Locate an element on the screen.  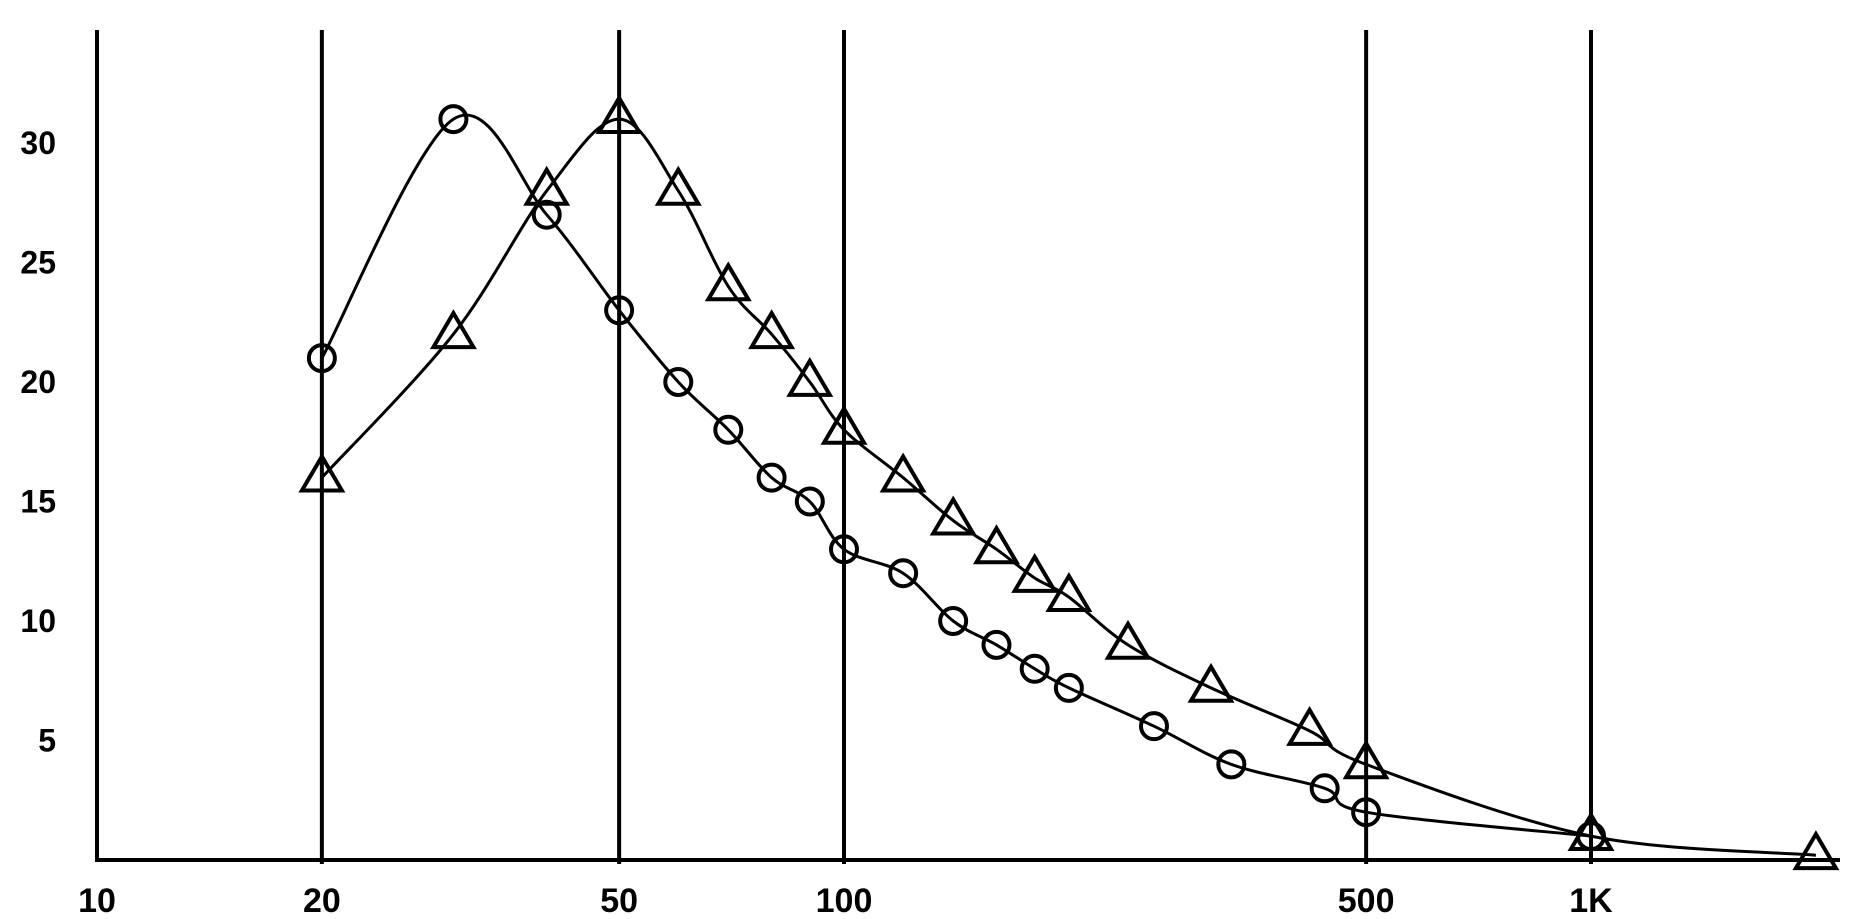
y-tick-label: 25 is located at coordinates (38, 263).